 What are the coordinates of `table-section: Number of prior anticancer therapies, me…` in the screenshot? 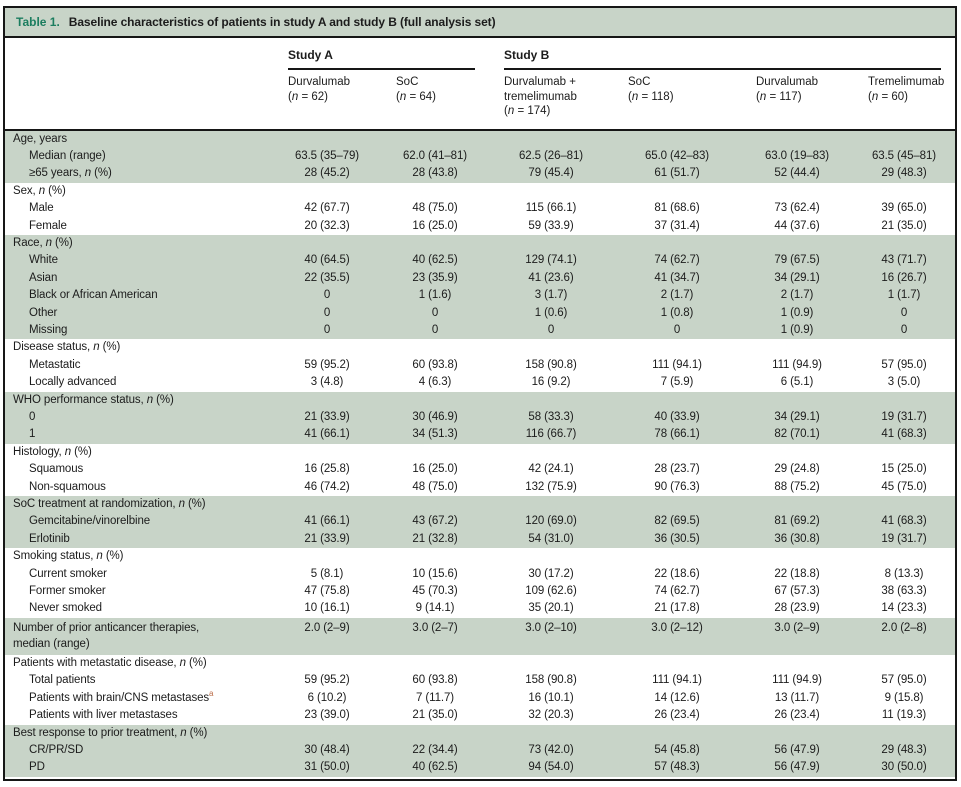 It's located at (480, 636).